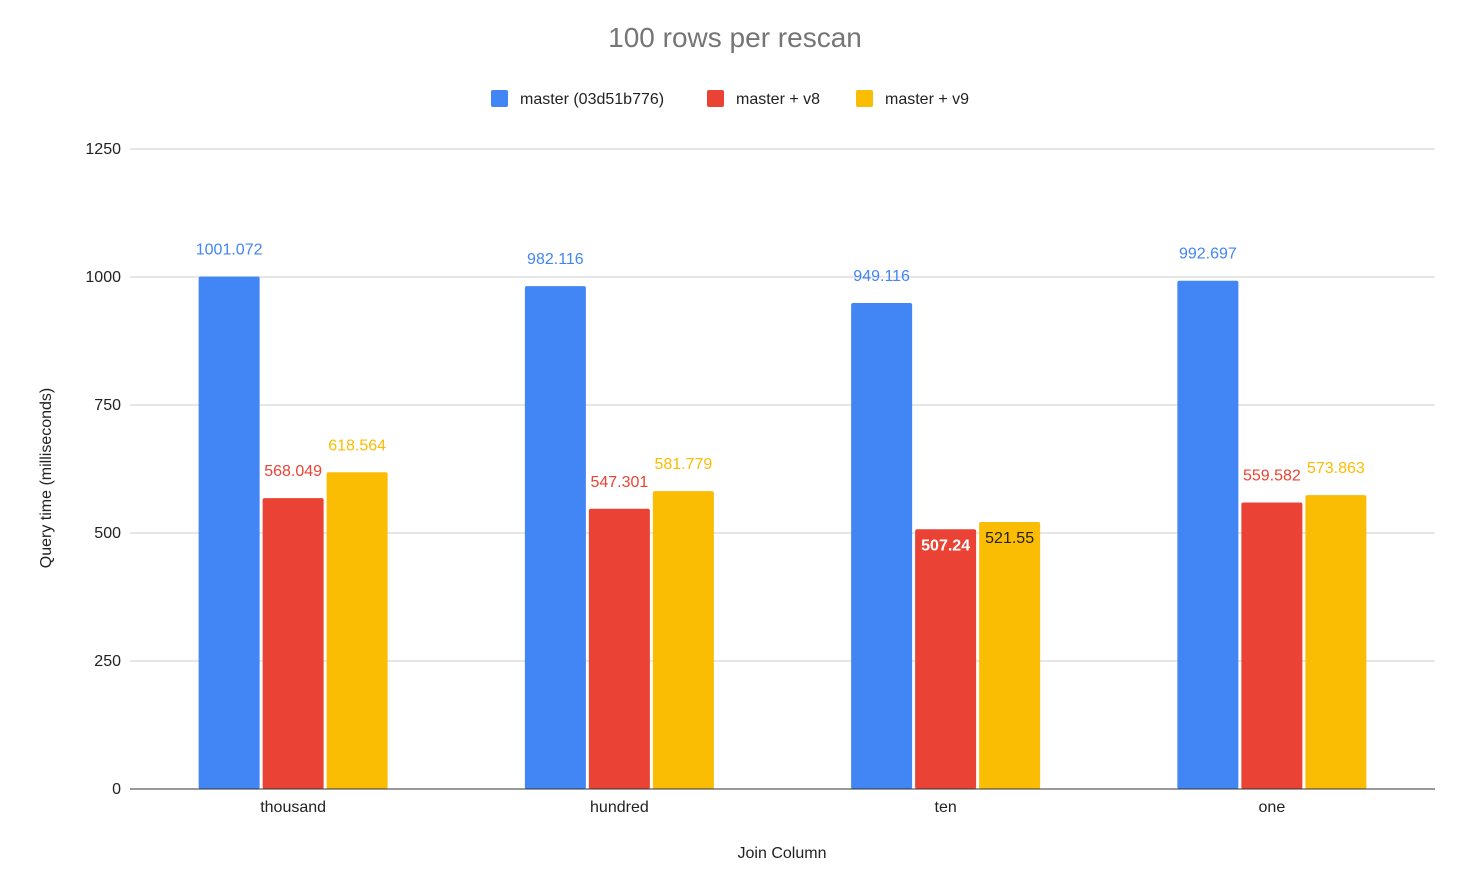 Image resolution: width=1462 pixels, height=885 pixels. Describe the element at coordinates (107, 533) in the screenshot. I see `y-tick-label: 500` at that location.